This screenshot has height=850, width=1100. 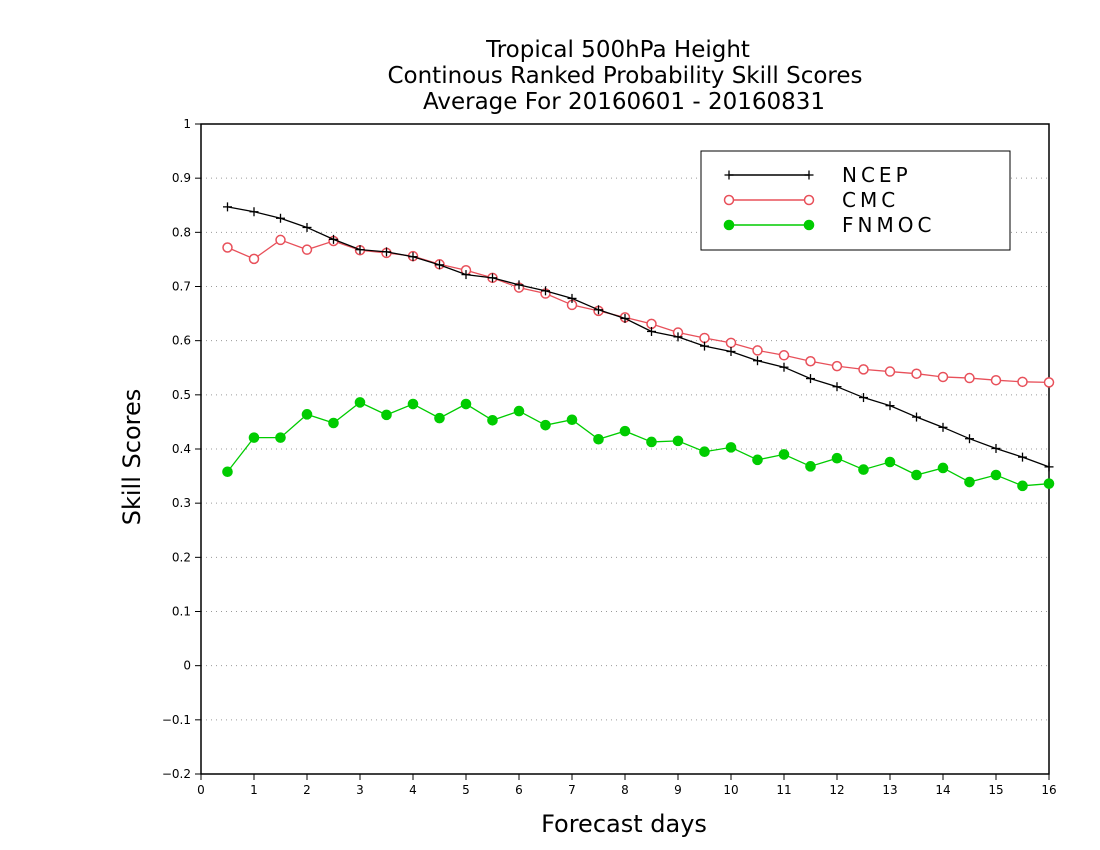 I want to click on y-tick-label: 0.9, so click(x=181, y=178).